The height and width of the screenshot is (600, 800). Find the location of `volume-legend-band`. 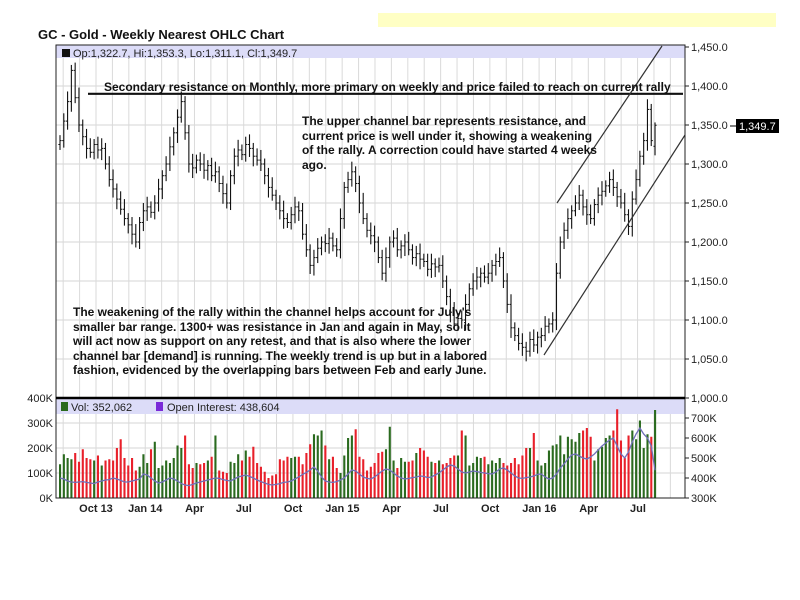

volume-legend-band is located at coordinates (370, 406).